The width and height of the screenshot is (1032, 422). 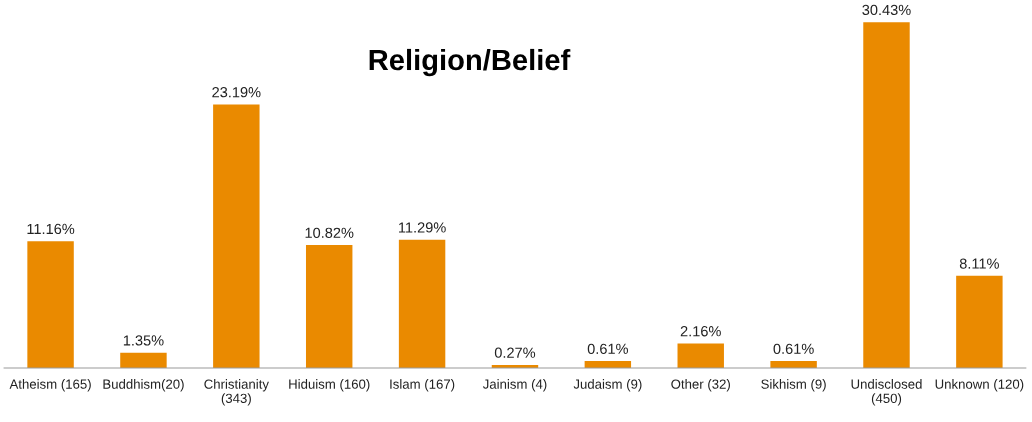 What do you see at coordinates (236, 92) in the screenshot?
I see `data-label: 23.19%` at bounding box center [236, 92].